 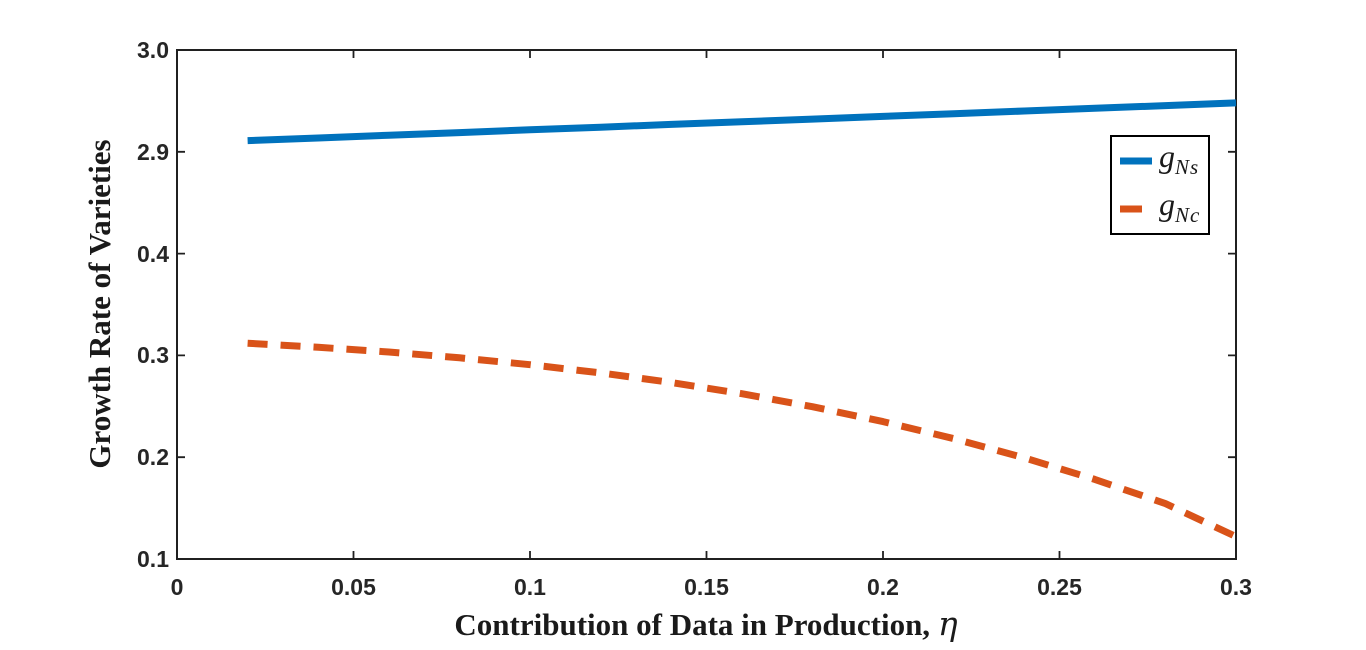 I want to click on y-tick-label: 3.0, so click(x=153, y=50).